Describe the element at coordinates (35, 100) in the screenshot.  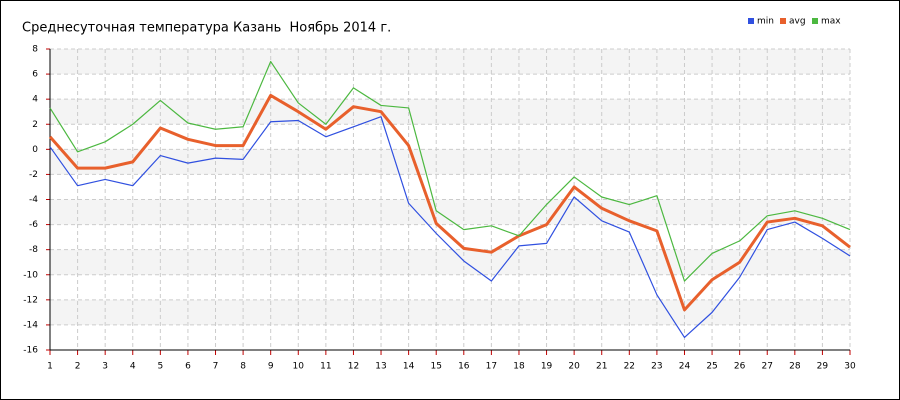
I see `y-tick-label: 4` at that location.